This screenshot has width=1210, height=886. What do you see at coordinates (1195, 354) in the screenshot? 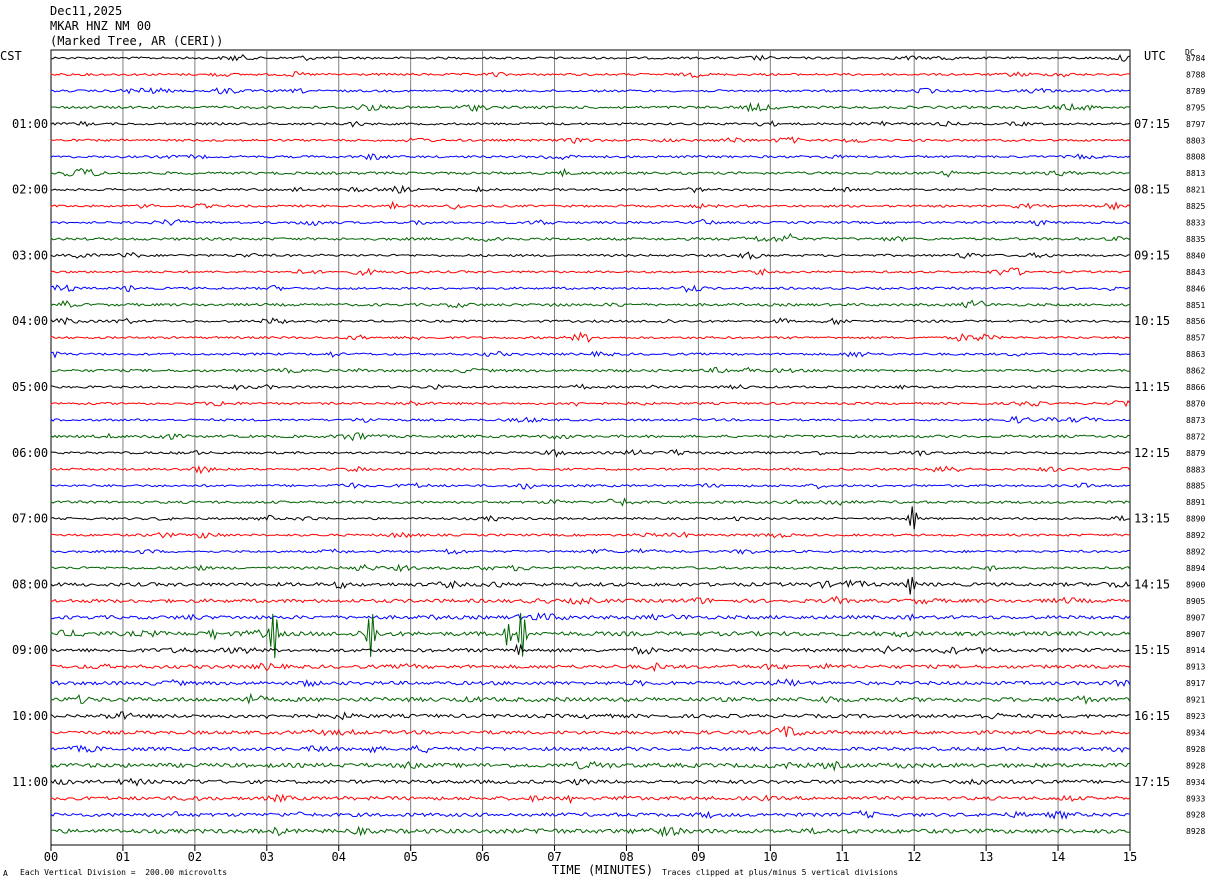
I see `dc-offset-label: 8863` at bounding box center [1195, 354].